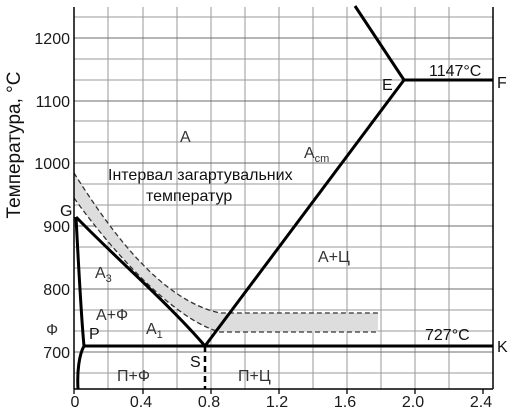 The image size is (513, 409). Describe the element at coordinates (277, 401) in the screenshot. I see `x-tick-label: 1.2` at that location.